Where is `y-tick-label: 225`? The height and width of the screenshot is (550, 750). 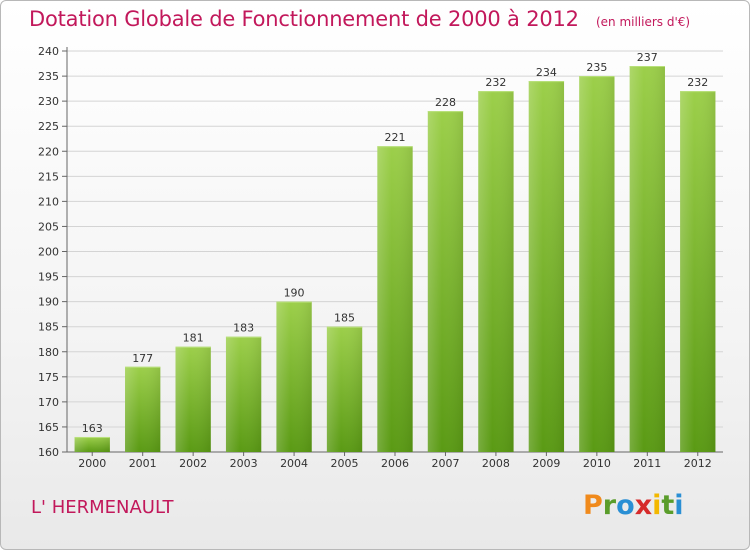 y-tick-label: 225 is located at coordinates (48, 126).